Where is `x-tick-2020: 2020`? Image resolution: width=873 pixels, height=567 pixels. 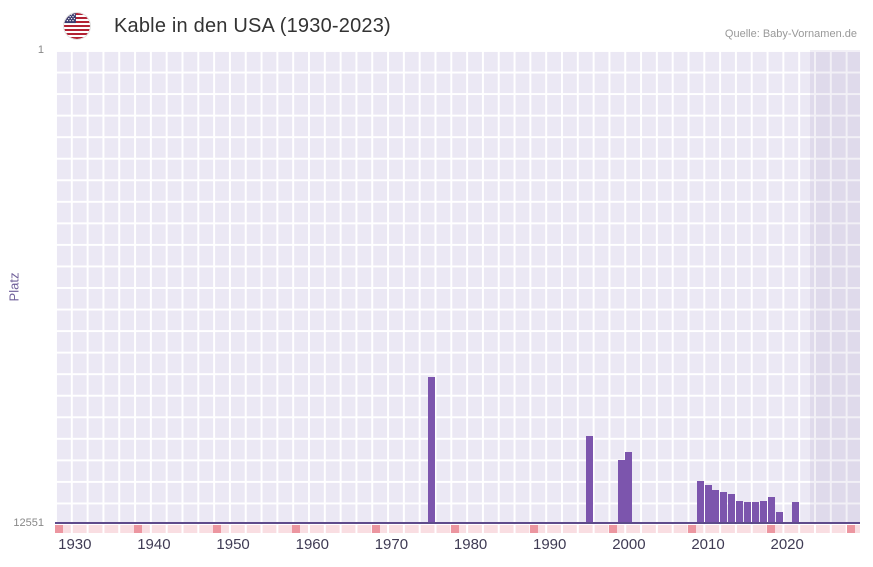 x-tick-2020: 2020 is located at coordinates (787, 544).